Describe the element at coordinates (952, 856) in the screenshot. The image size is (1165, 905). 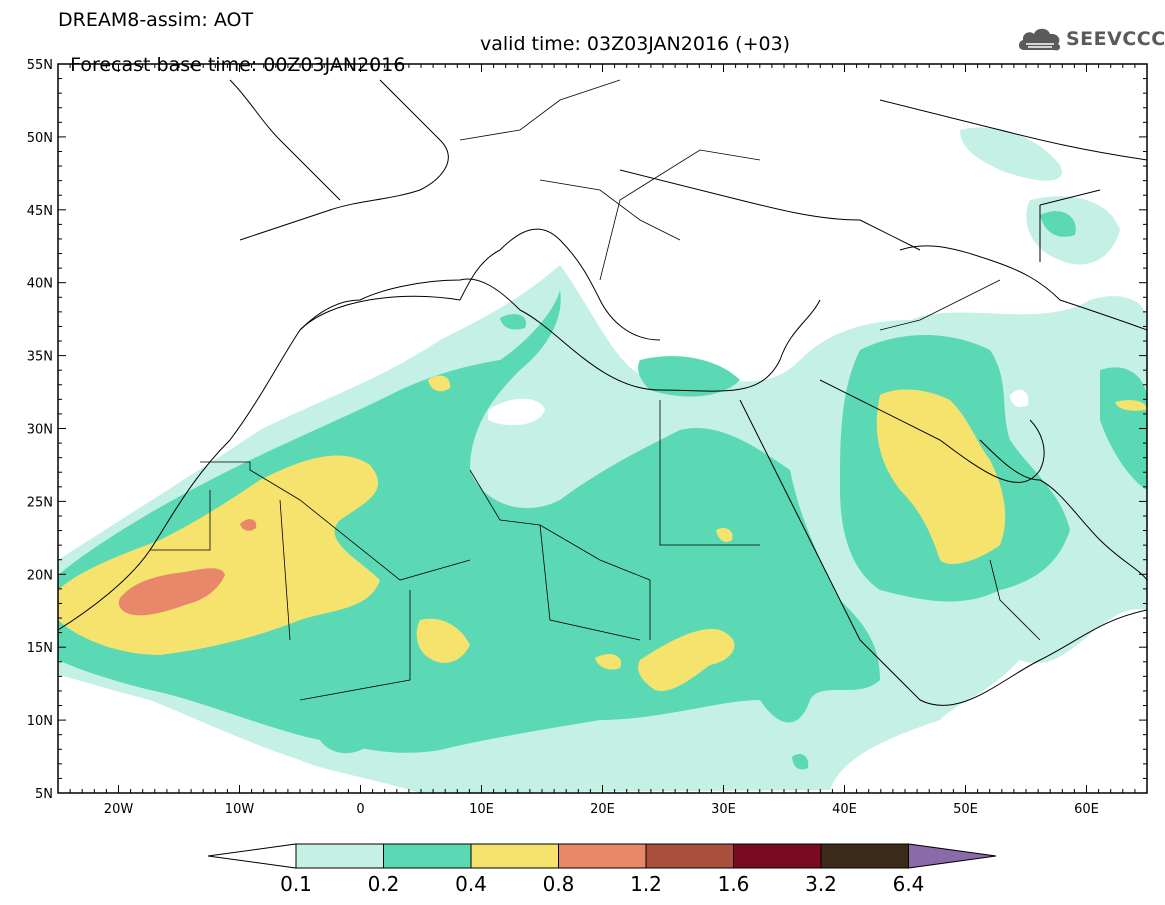
I see `colorbar-high-arrow` at that location.